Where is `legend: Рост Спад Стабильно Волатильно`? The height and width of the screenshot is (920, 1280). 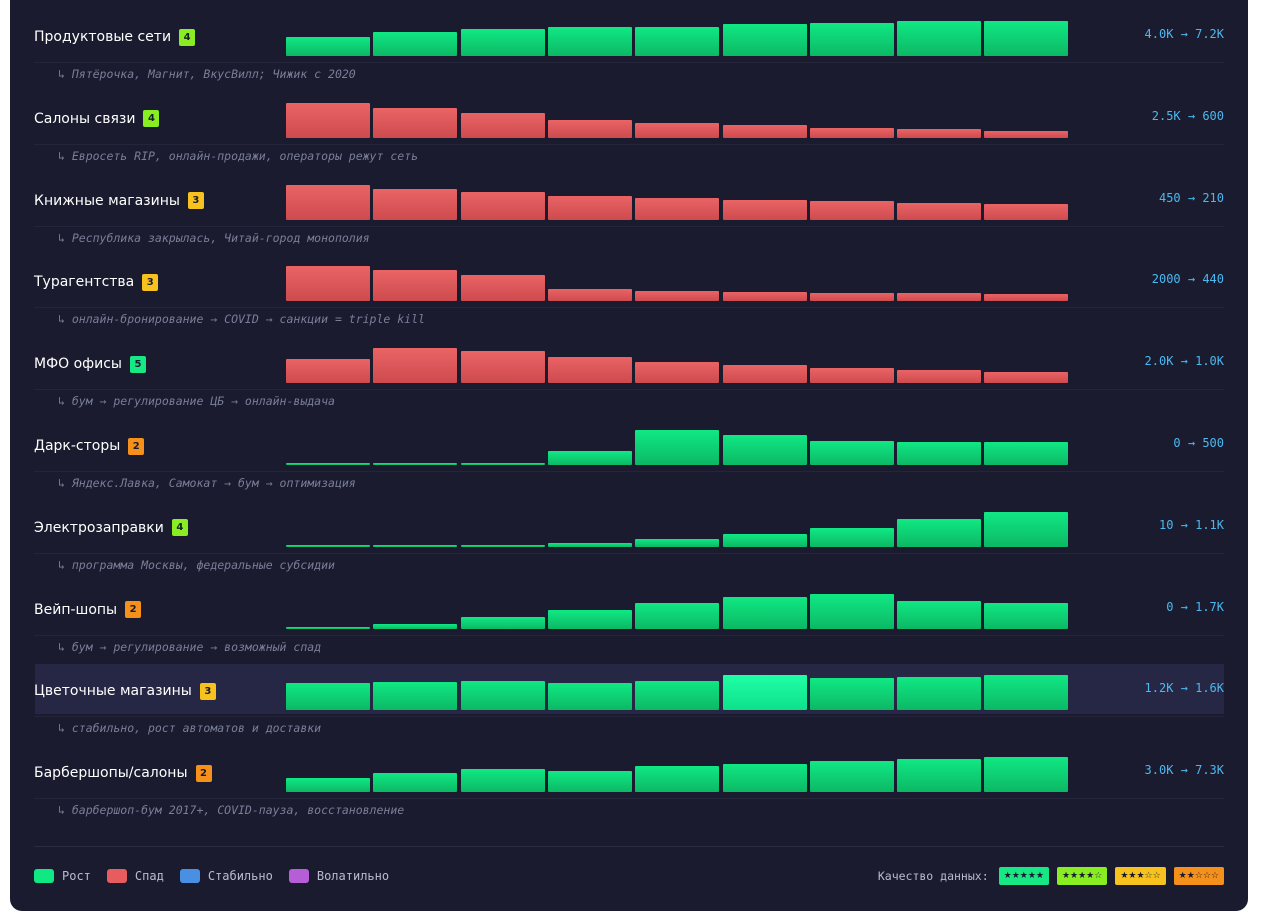
legend: Рост Спад Стабильно Волатильно is located at coordinates (211, 876).